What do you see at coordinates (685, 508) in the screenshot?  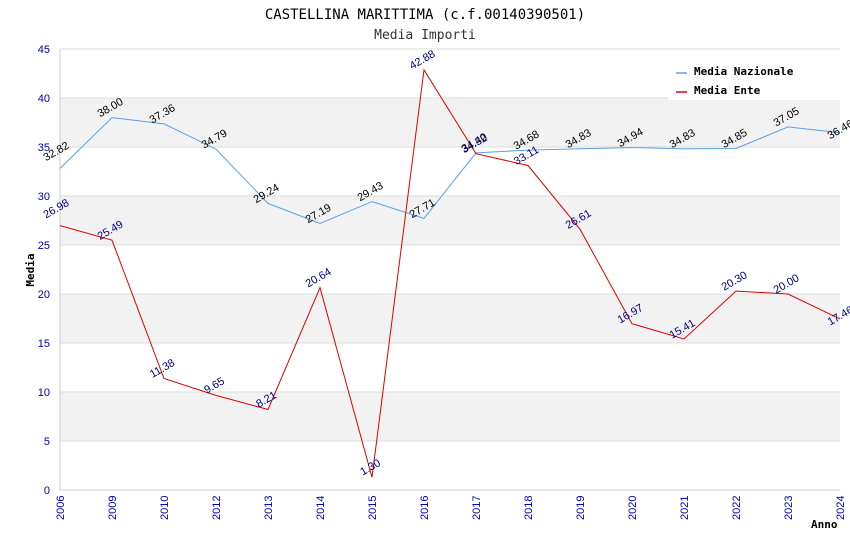 I see `x-tick-label: 2021` at bounding box center [685, 508].